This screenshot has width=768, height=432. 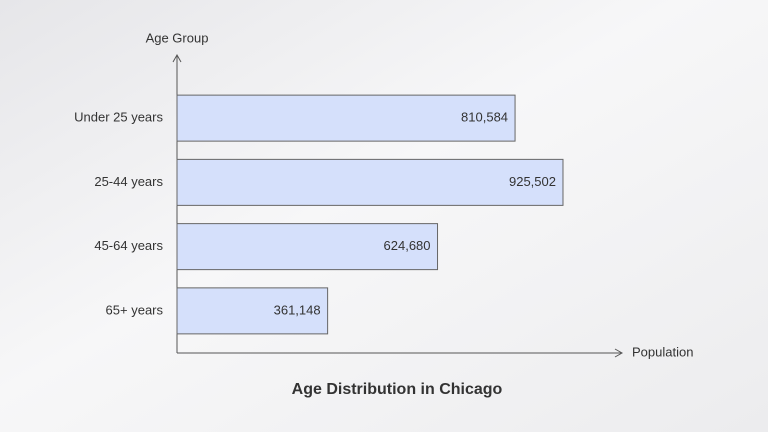 I want to click on y-tick-label: 65+ years, so click(x=135, y=309).